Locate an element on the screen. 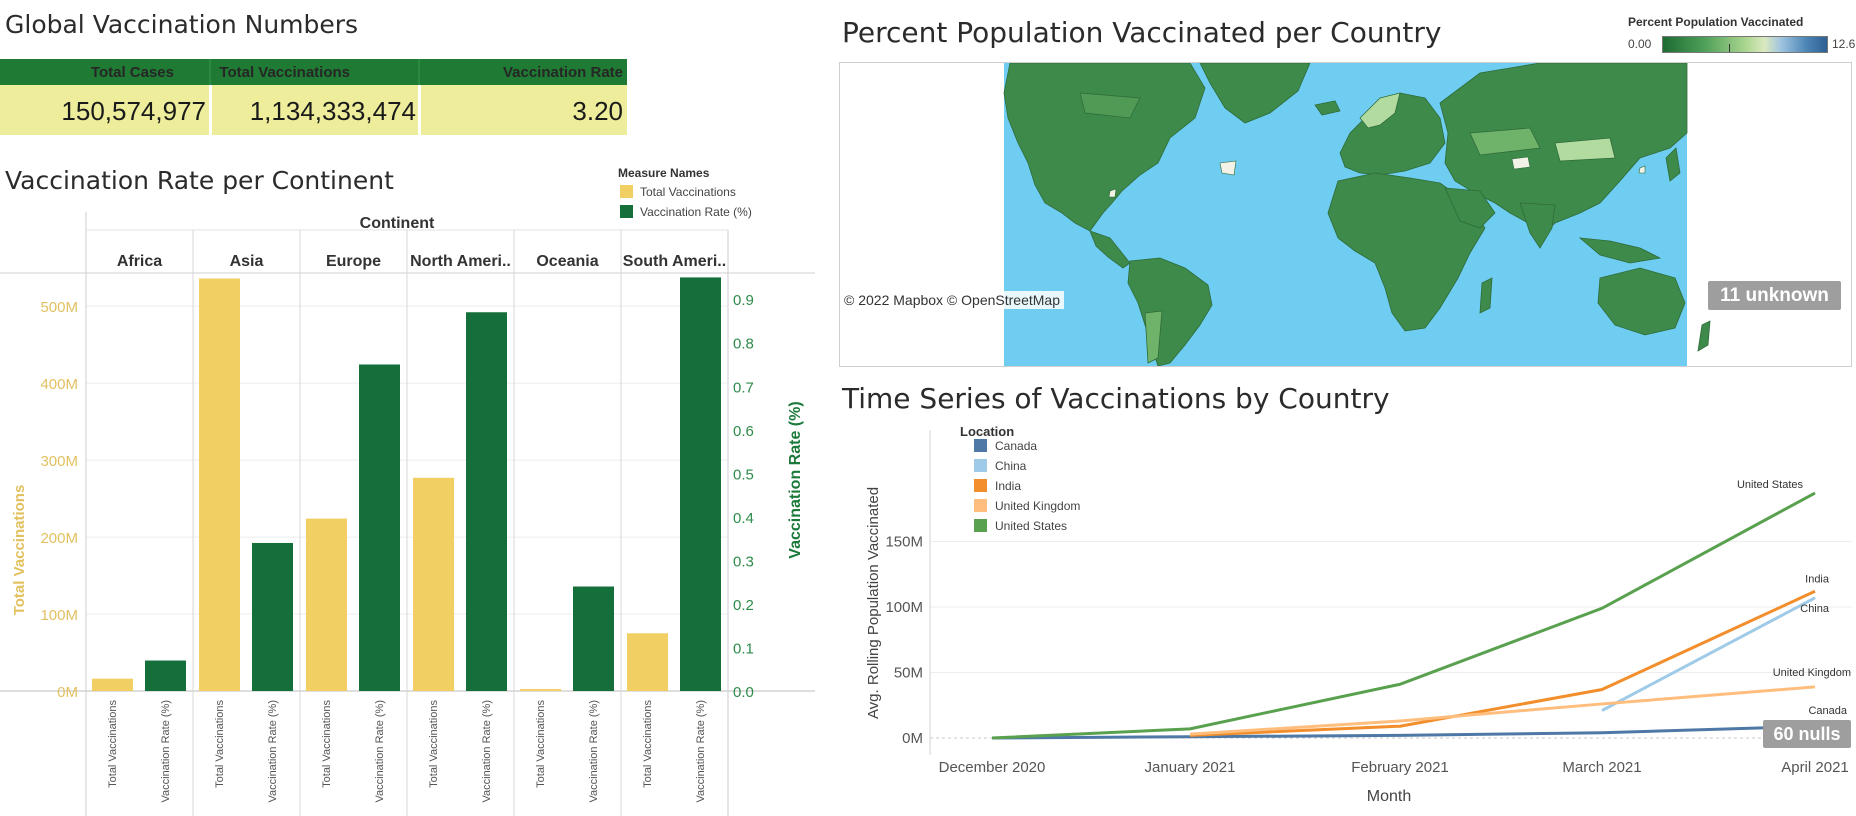  legend-item: India is located at coordinates (1008, 486).